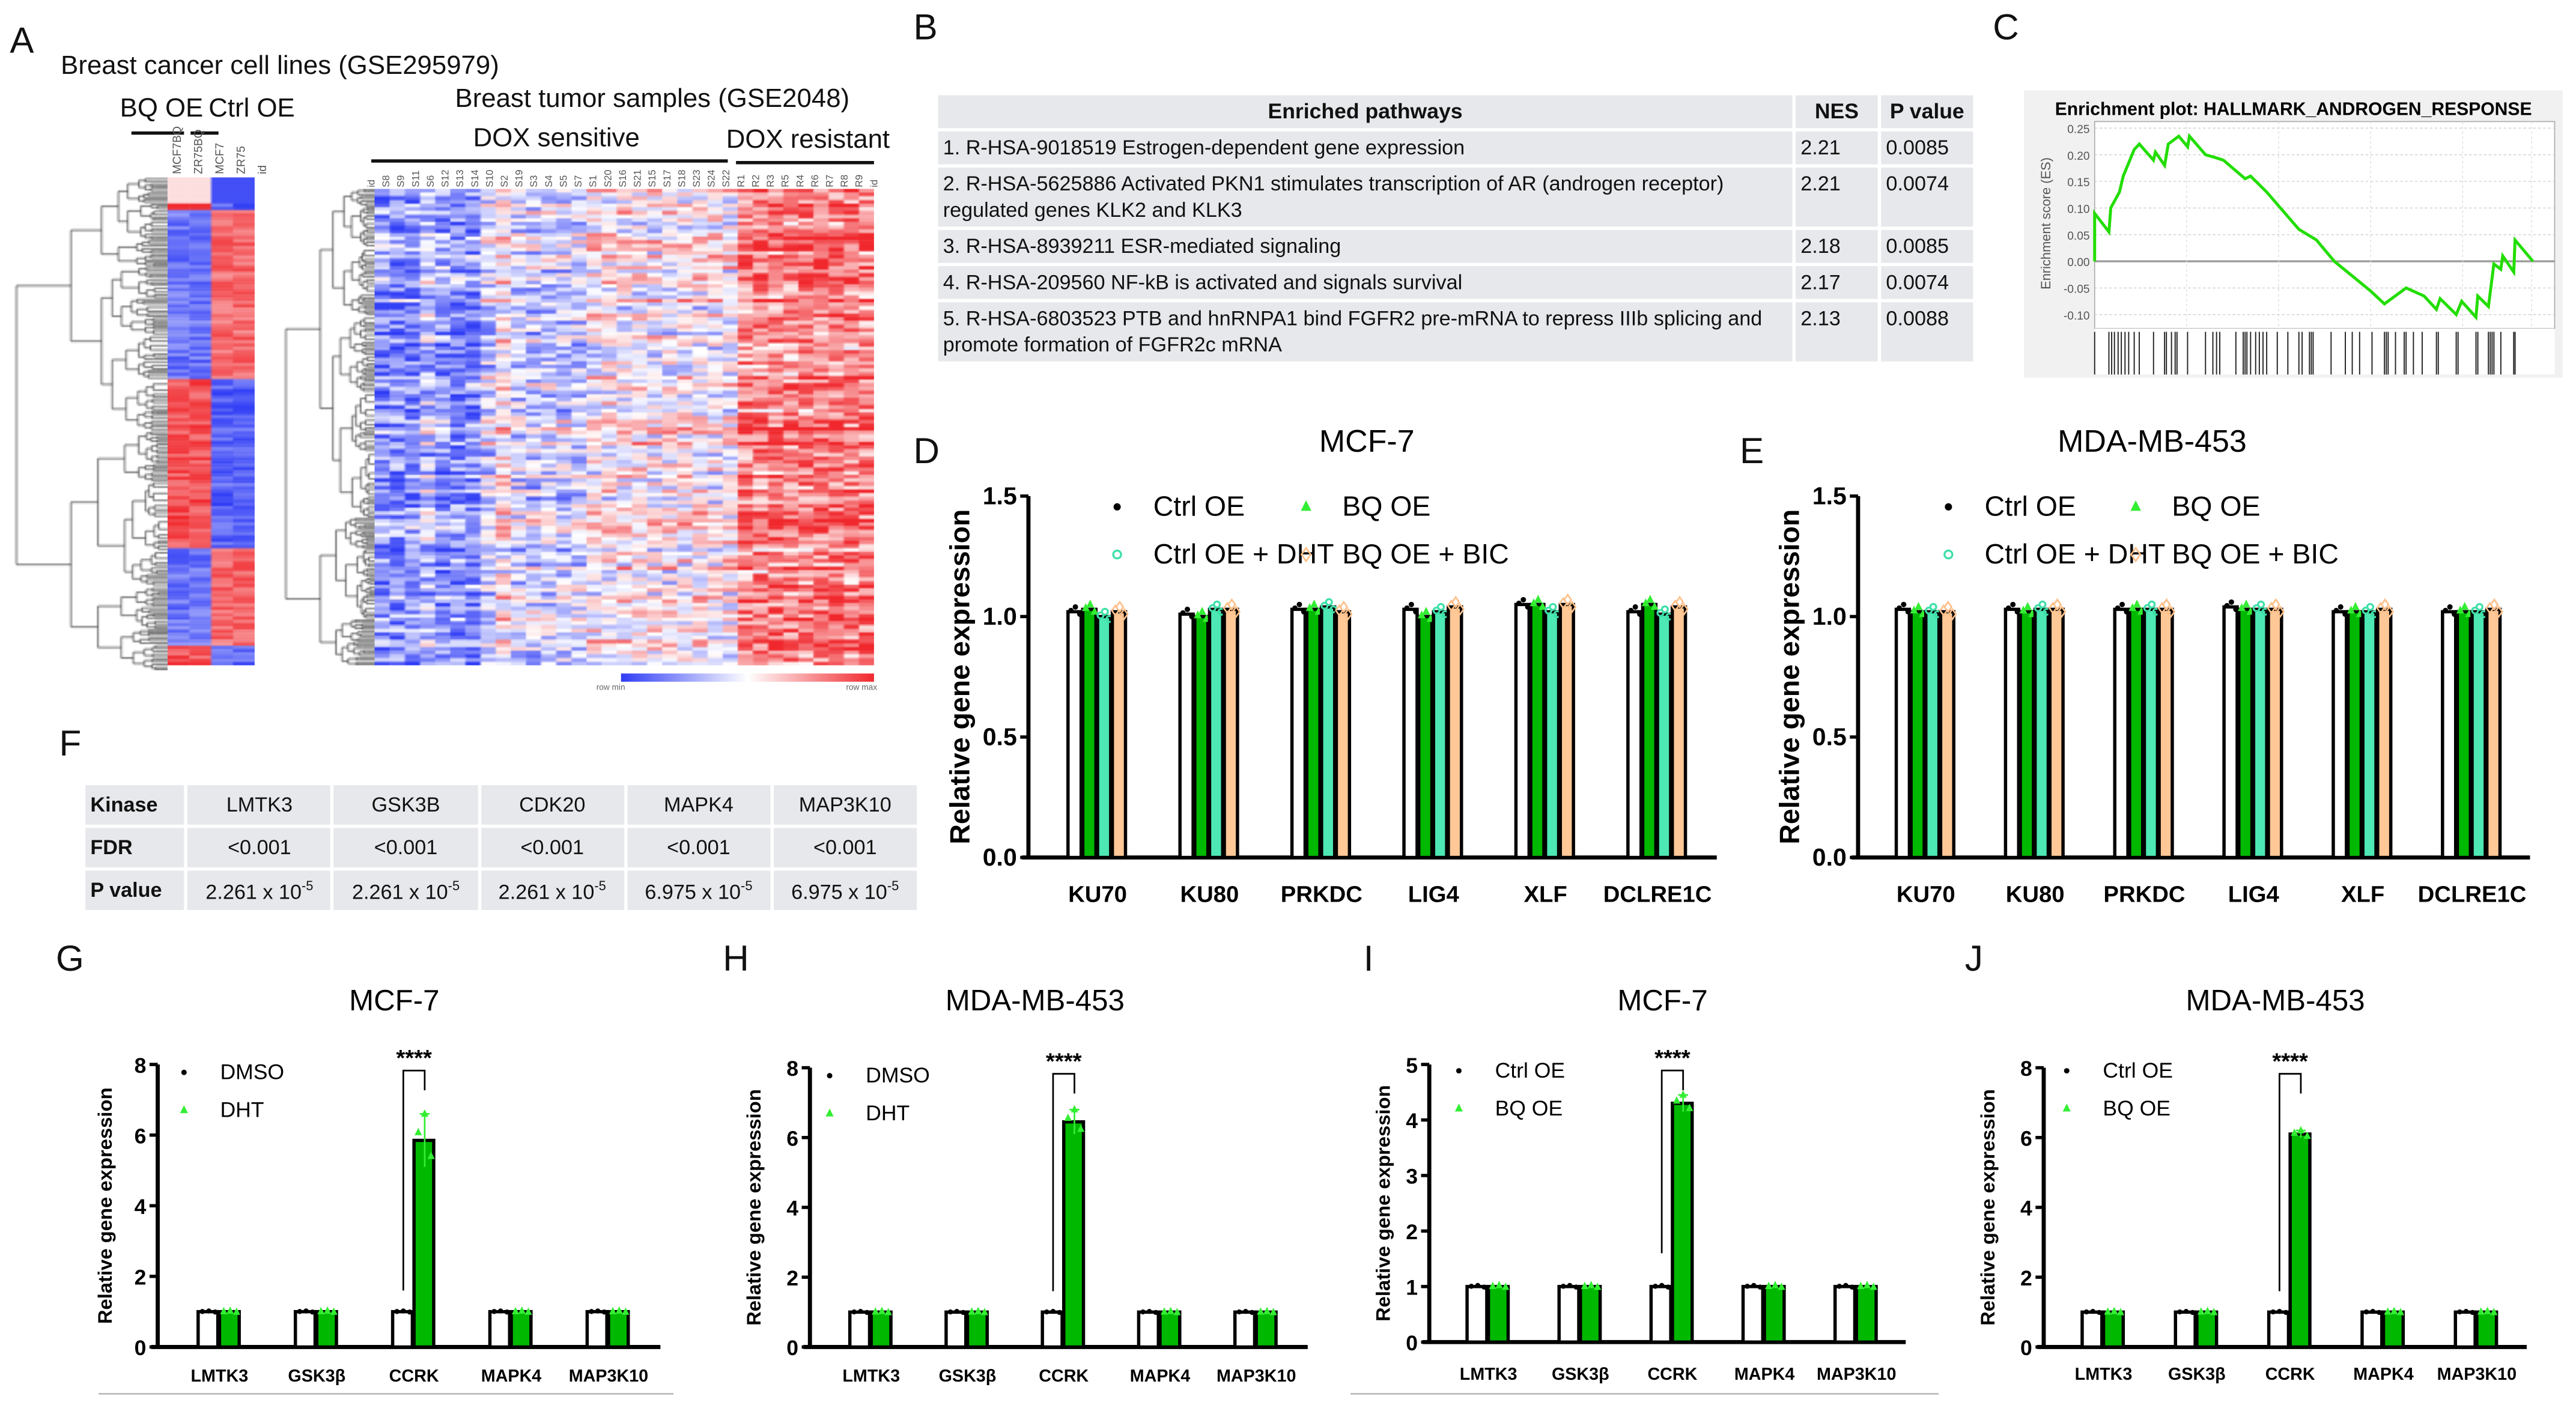  What do you see at coordinates (736, 958) in the screenshot?
I see `panel-label-h: H` at bounding box center [736, 958].